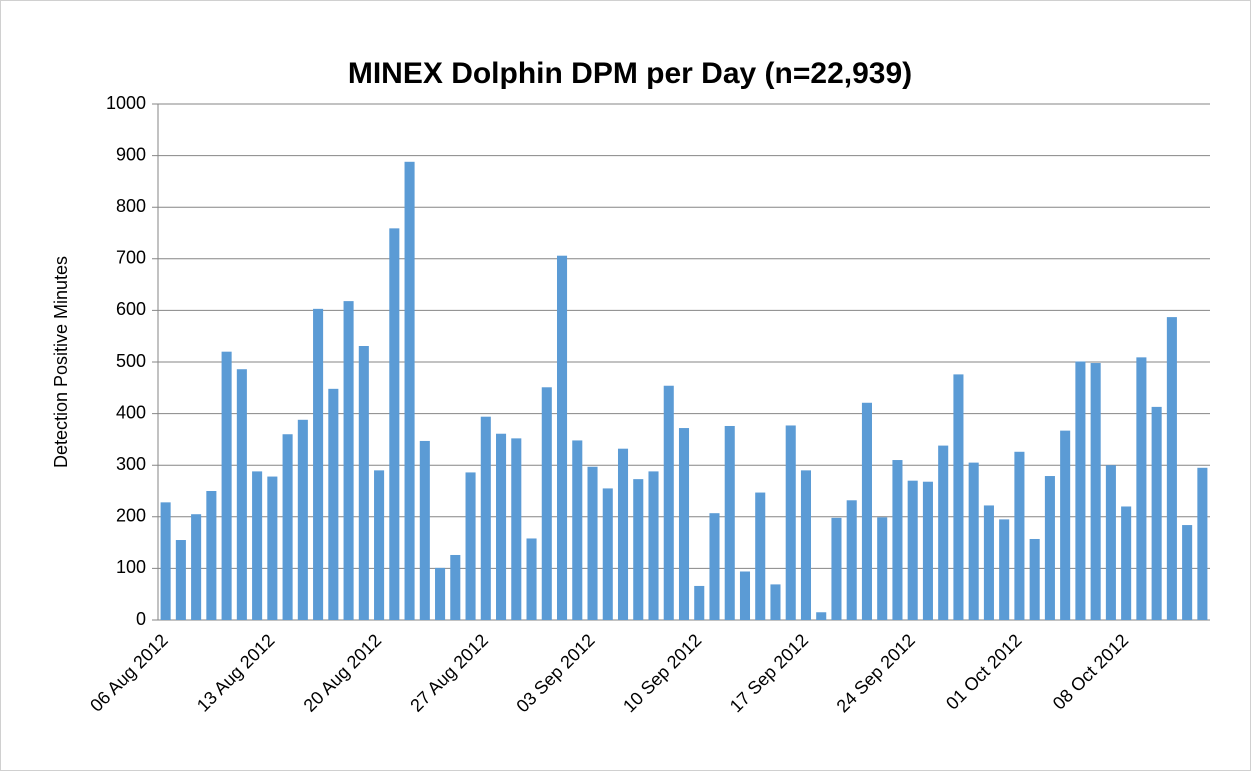 The height and width of the screenshot is (772, 1252). I want to click on chart-title: MINEX Dolphin DPM per Day (n=22,939), so click(630, 73).